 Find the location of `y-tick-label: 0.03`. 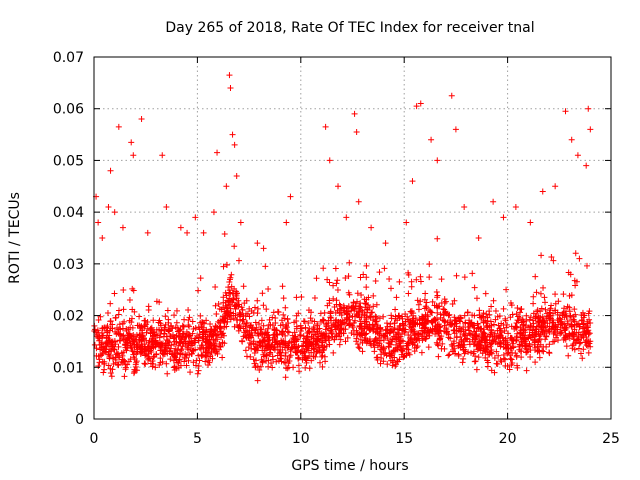

y-tick-label: 0.03 is located at coordinates (68, 265).